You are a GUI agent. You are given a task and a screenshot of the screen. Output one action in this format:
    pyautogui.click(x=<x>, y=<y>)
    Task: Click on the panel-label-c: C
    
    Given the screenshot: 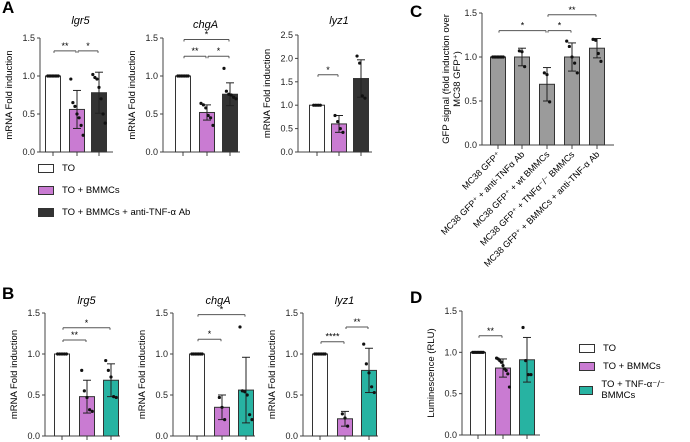 What is the action you would take?
    pyautogui.click(x=416, y=11)
    